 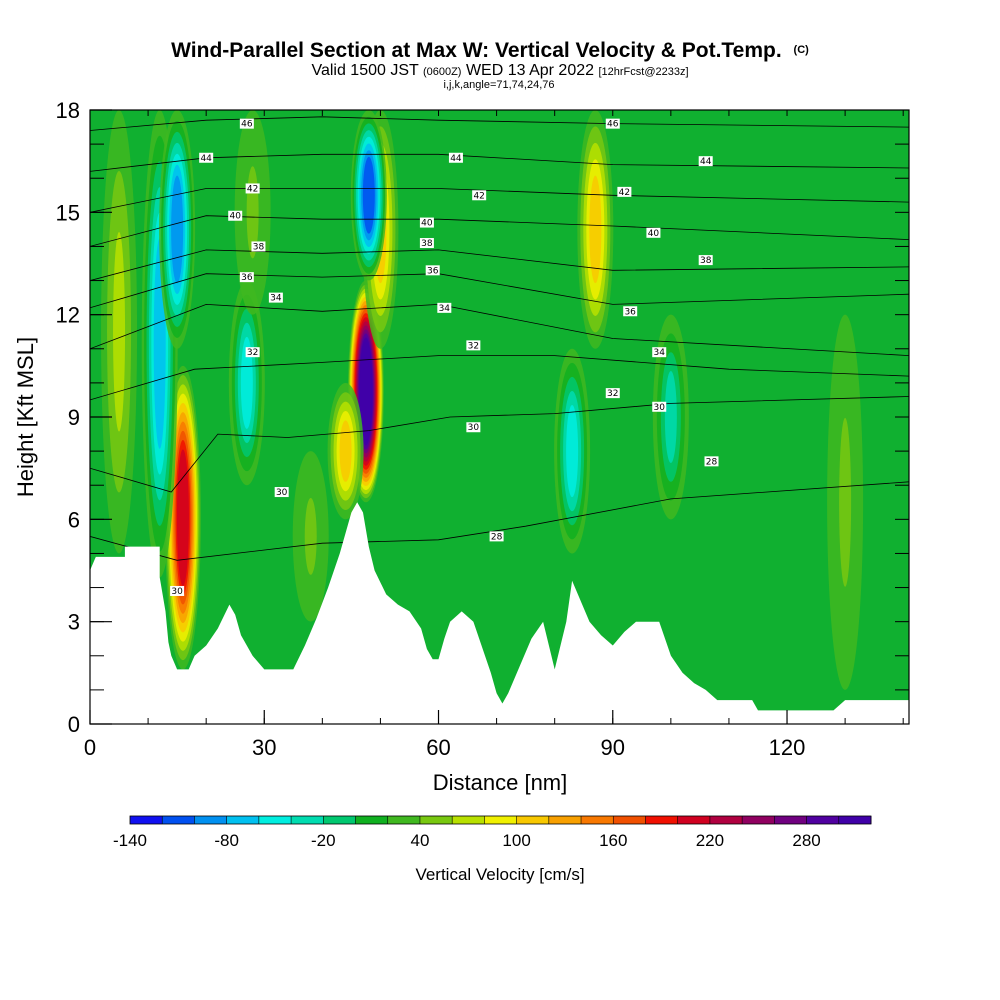 I want to click on y-tick-label: 0, so click(x=74, y=724).